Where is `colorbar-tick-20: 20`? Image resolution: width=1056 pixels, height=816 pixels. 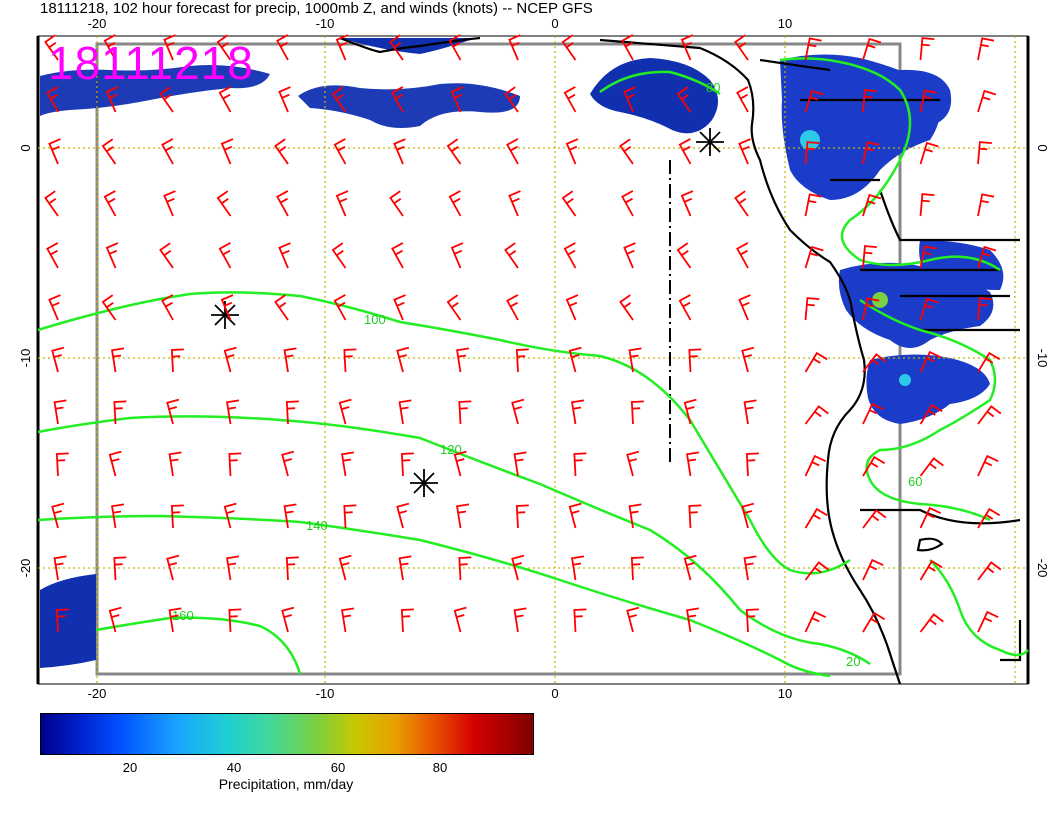 colorbar-tick-20: 20 is located at coordinates (130, 767).